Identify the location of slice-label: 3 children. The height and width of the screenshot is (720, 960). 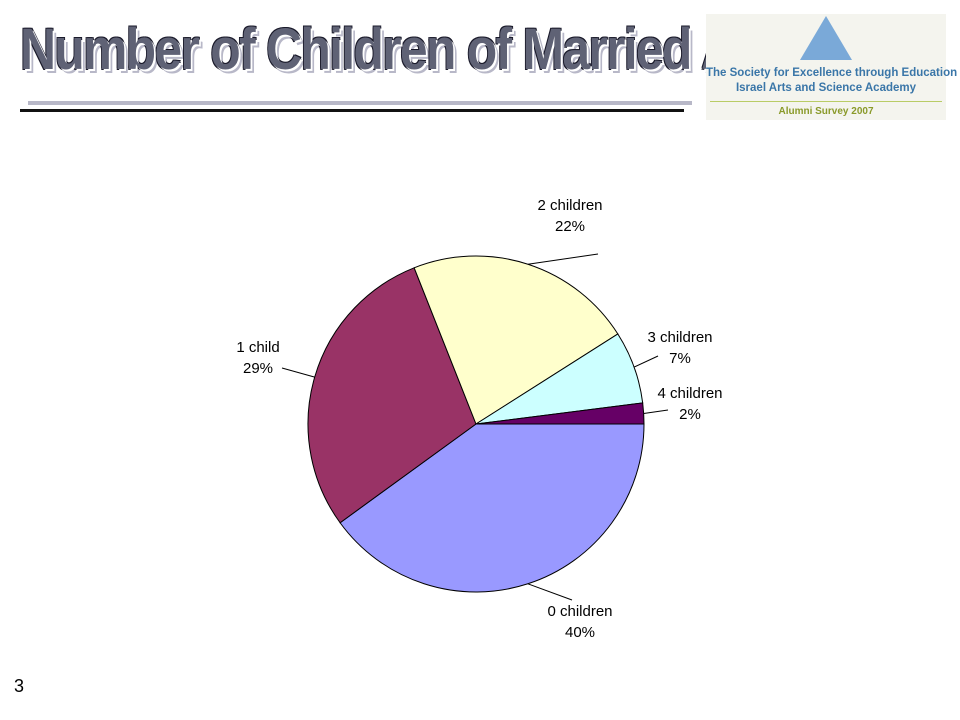
(679, 337).